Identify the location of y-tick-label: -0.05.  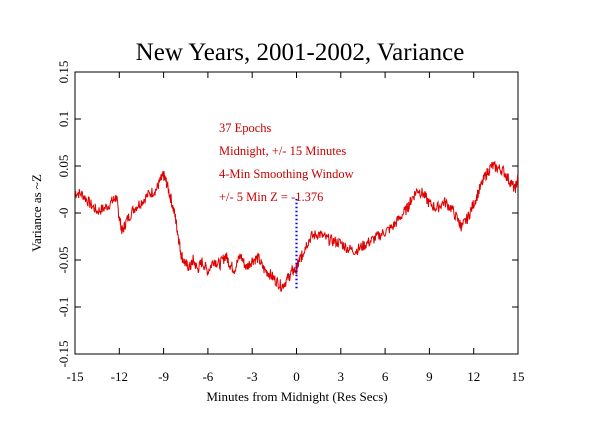
(63, 259).